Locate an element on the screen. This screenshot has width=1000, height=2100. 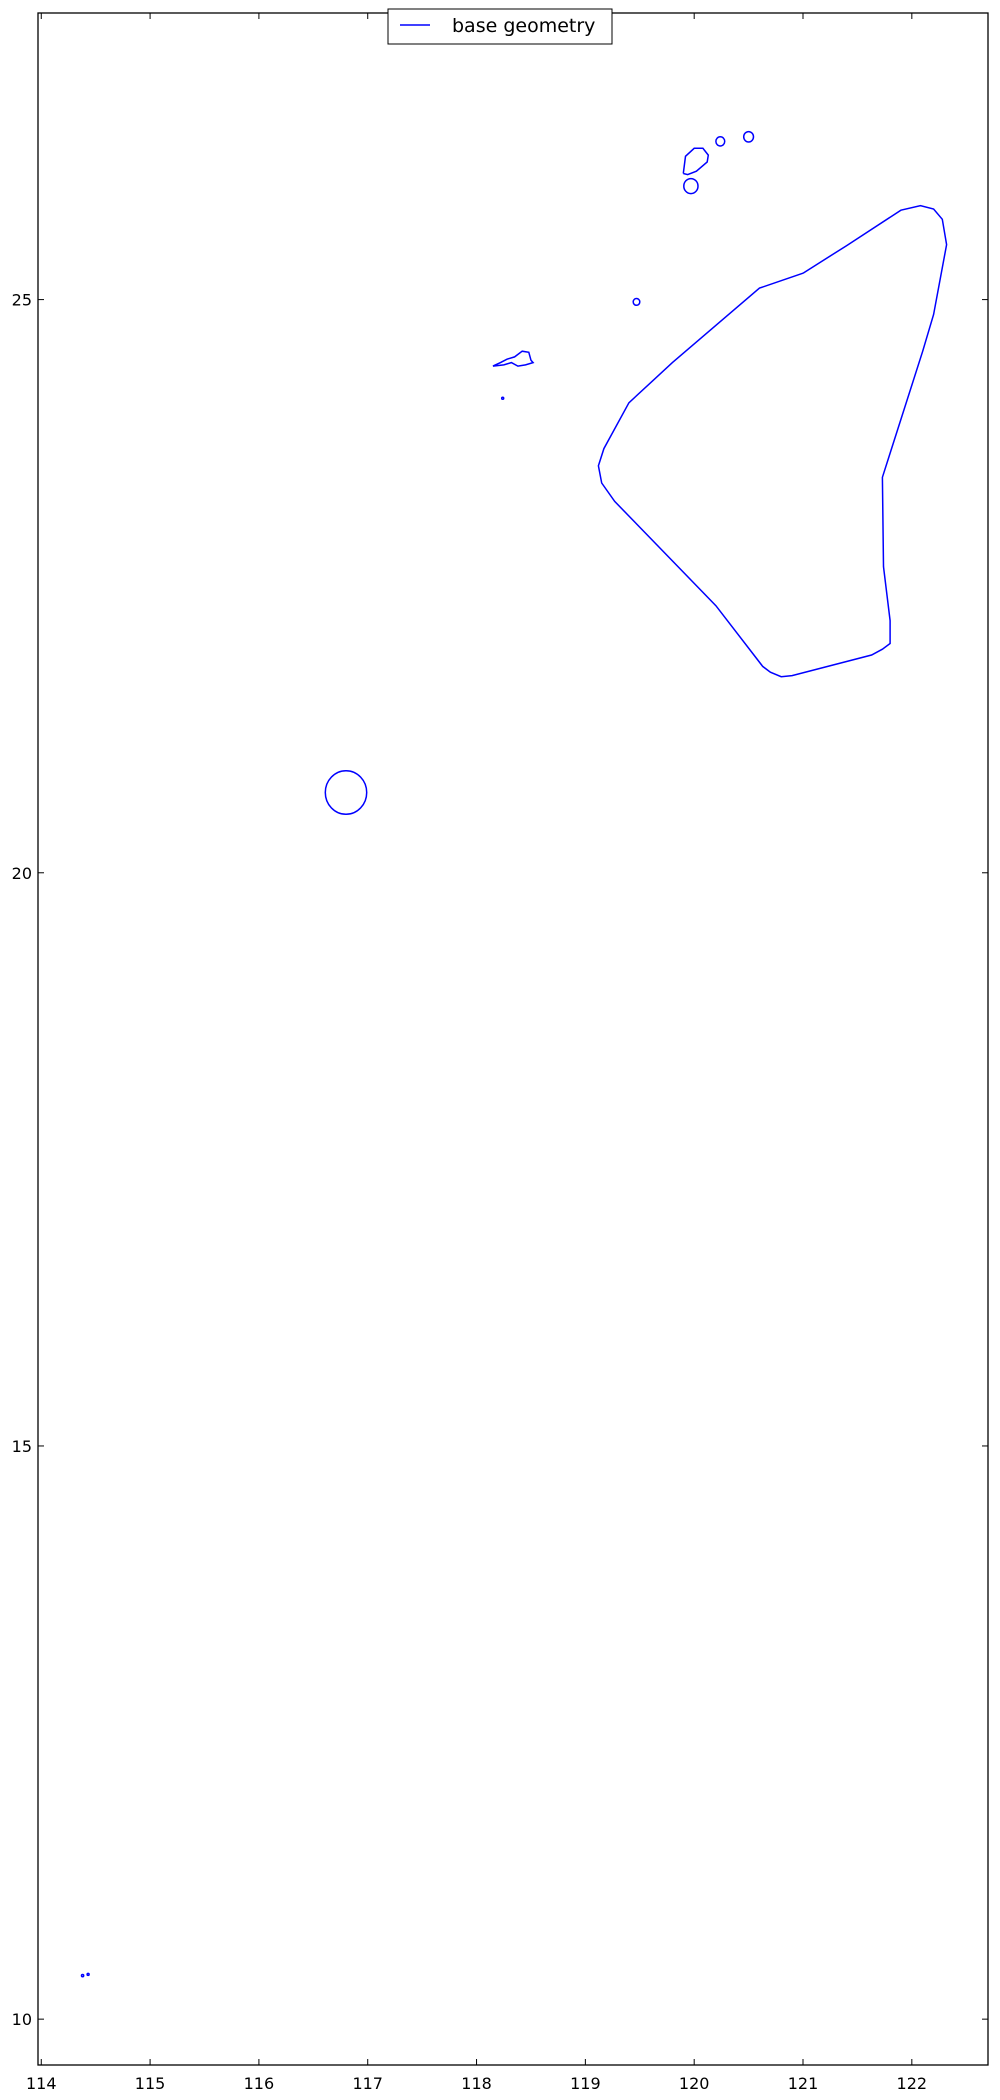
x-tick-label: 119 is located at coordinates (585, 2083).